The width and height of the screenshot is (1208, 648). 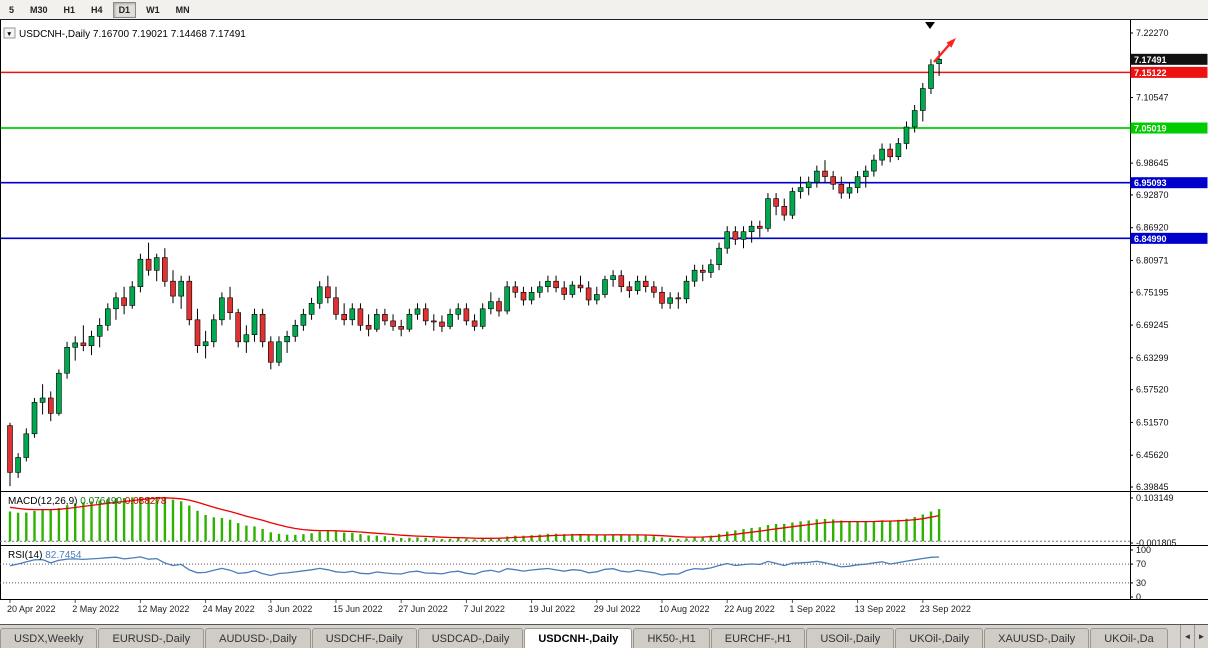 What do you see at coordinates (552, 609) in the screenshot?
I see `date-label: 19 Jul 2022` at bounding box center [552, 609].